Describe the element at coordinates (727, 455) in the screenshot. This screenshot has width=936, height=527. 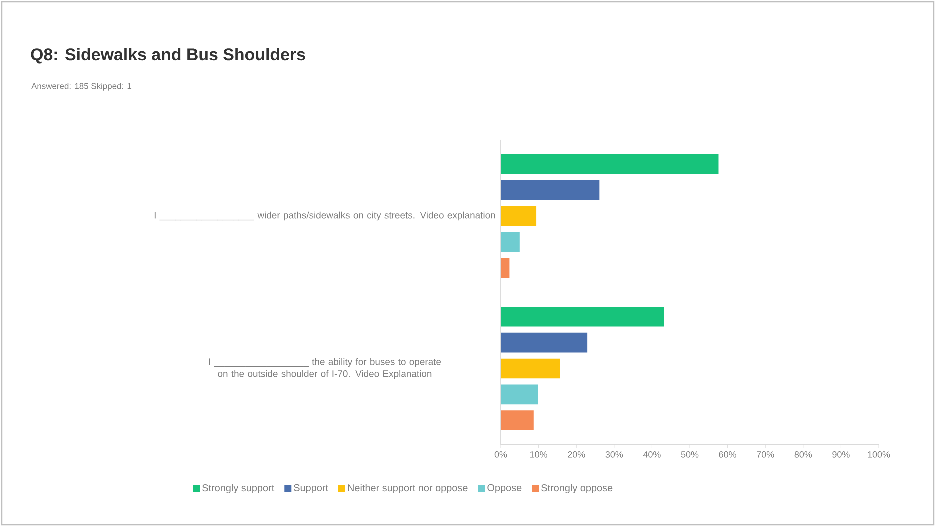
I see `x-tick-label: 60%` at that location.